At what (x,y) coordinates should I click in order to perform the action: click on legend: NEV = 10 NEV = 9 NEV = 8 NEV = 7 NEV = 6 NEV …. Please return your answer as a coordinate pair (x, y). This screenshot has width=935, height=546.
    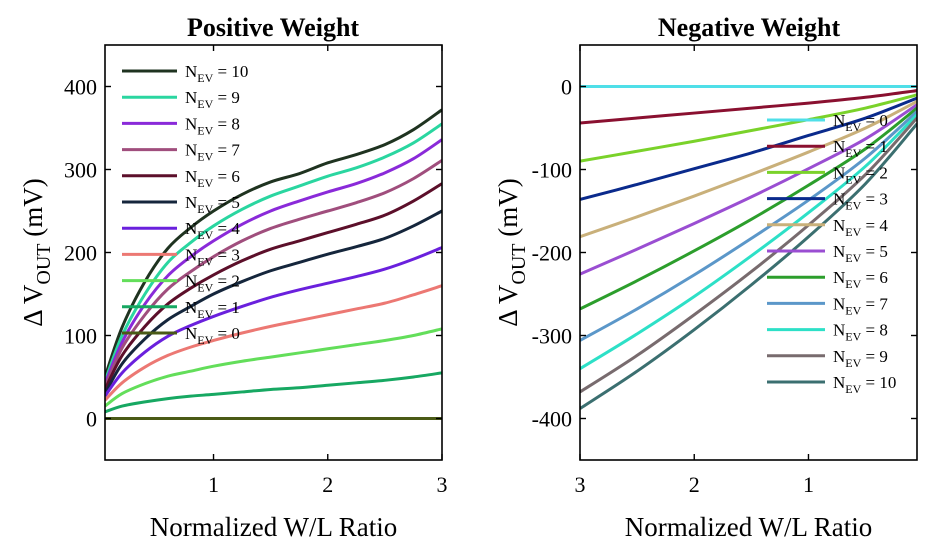
    Looking at the image, I should click on (185, 204).